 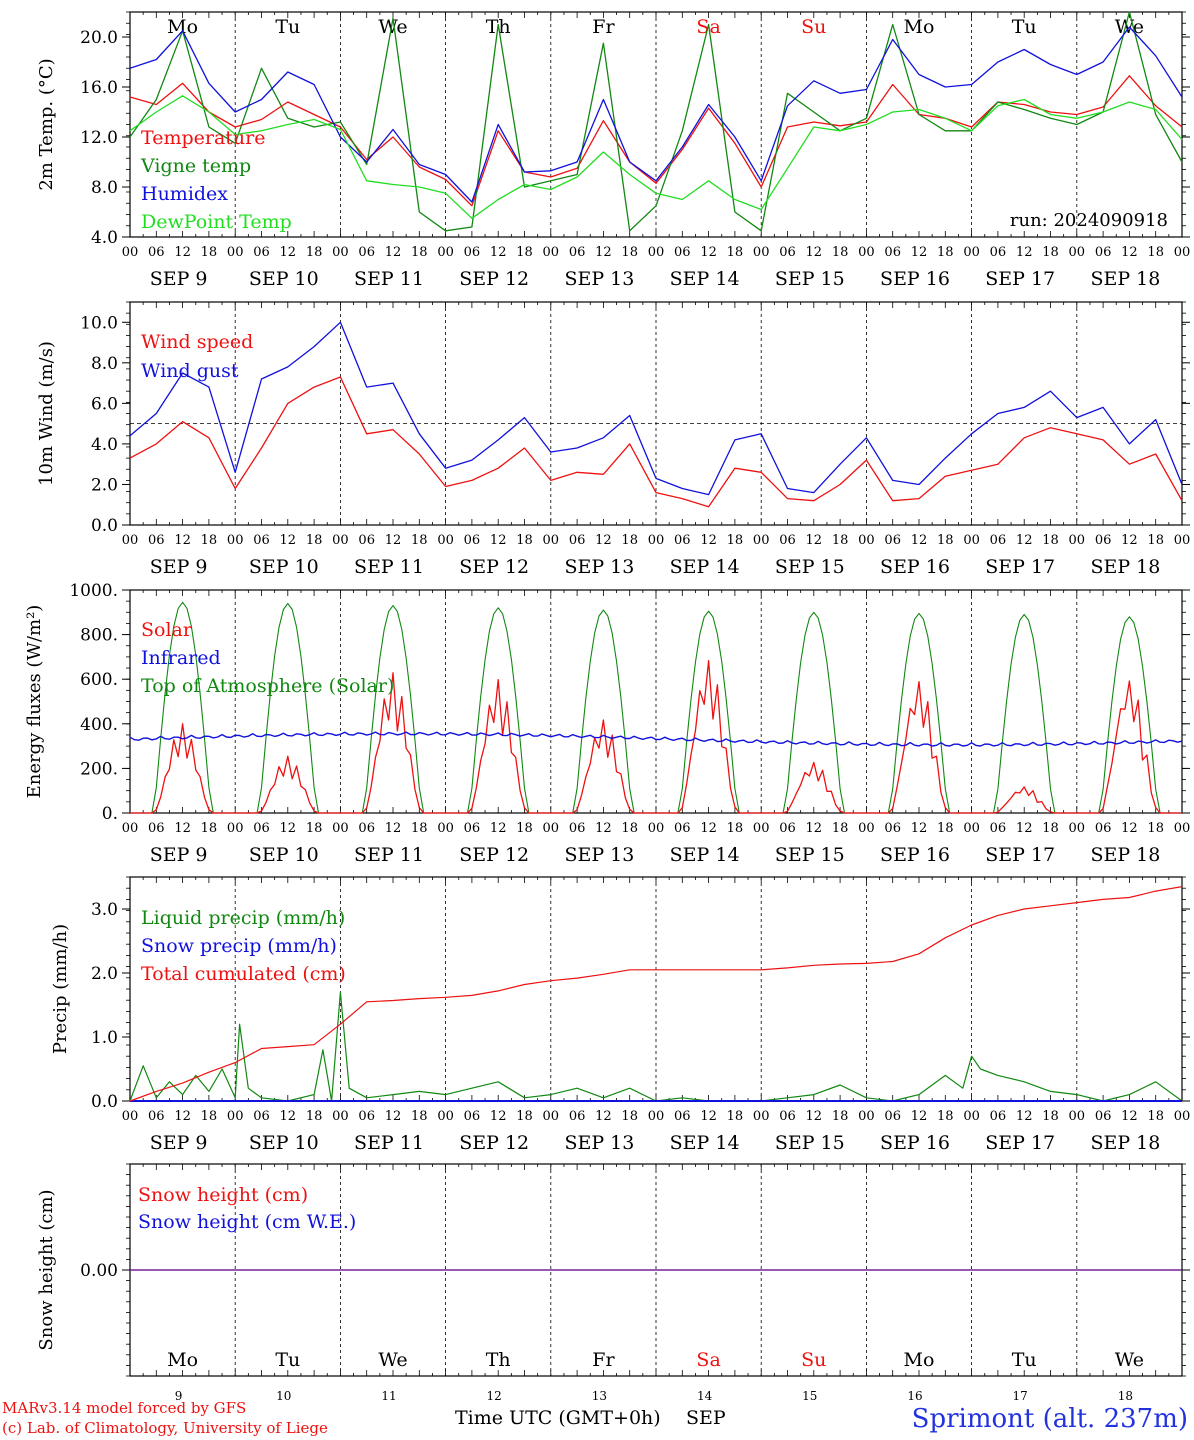 What do you see at coordinates (247, 1222) in the screenshot?
I see `legend-entry: Snow height (cm W.E.)` at bounding box center [247, 1222].